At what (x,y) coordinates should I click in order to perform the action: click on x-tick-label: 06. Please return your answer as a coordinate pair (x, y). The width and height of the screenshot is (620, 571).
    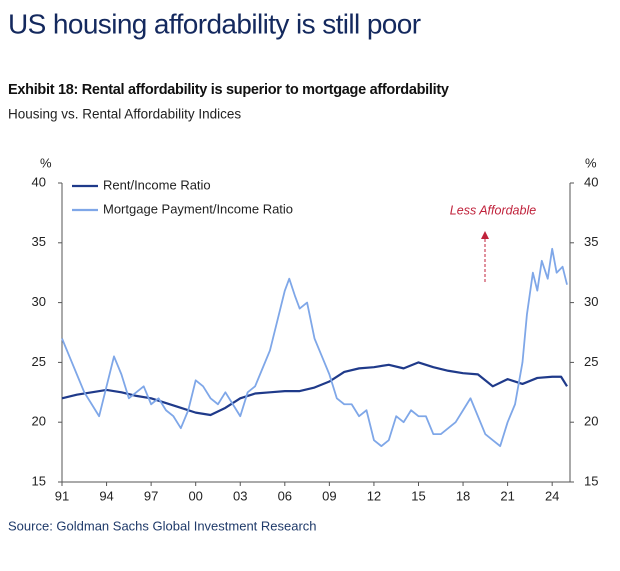
    Looking at the image, I should click on (285, 495).